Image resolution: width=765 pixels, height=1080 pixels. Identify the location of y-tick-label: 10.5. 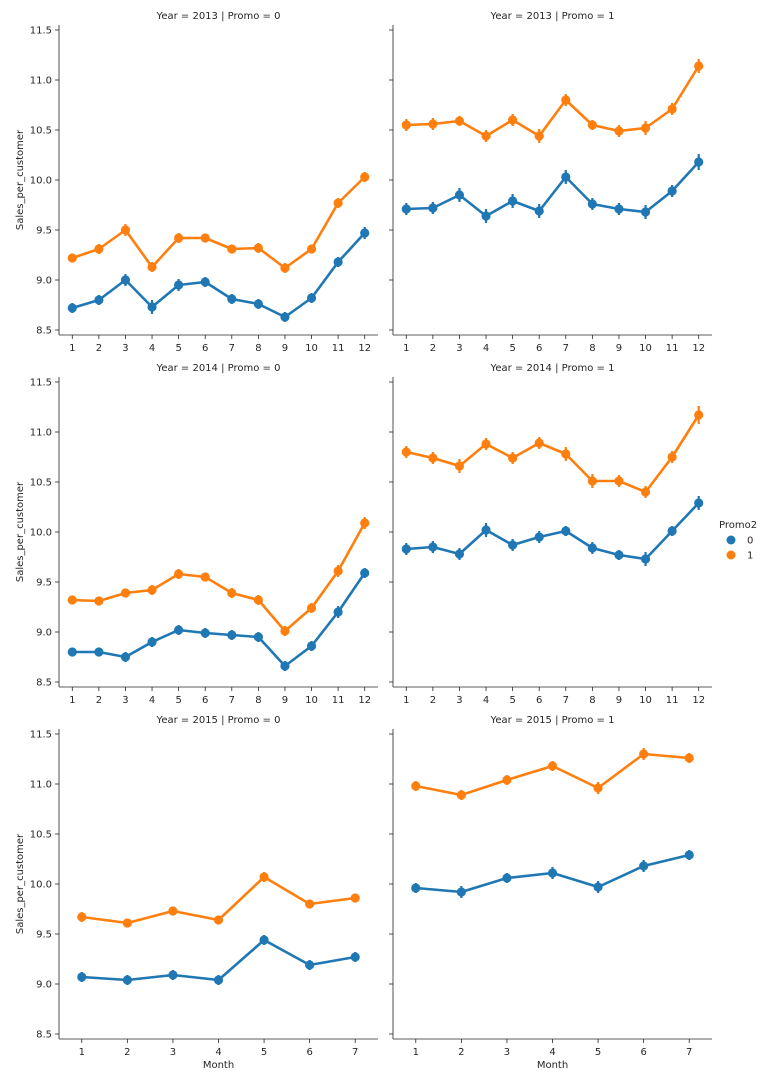
(41, 131).